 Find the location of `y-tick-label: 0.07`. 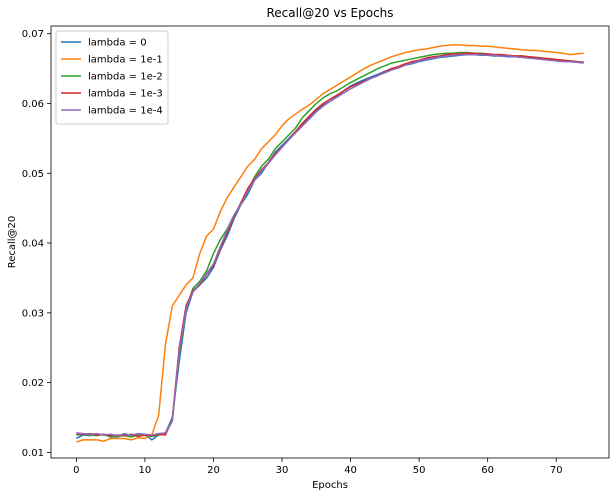

y-tick-label: 0.07 is located at coordinates (33, 34).